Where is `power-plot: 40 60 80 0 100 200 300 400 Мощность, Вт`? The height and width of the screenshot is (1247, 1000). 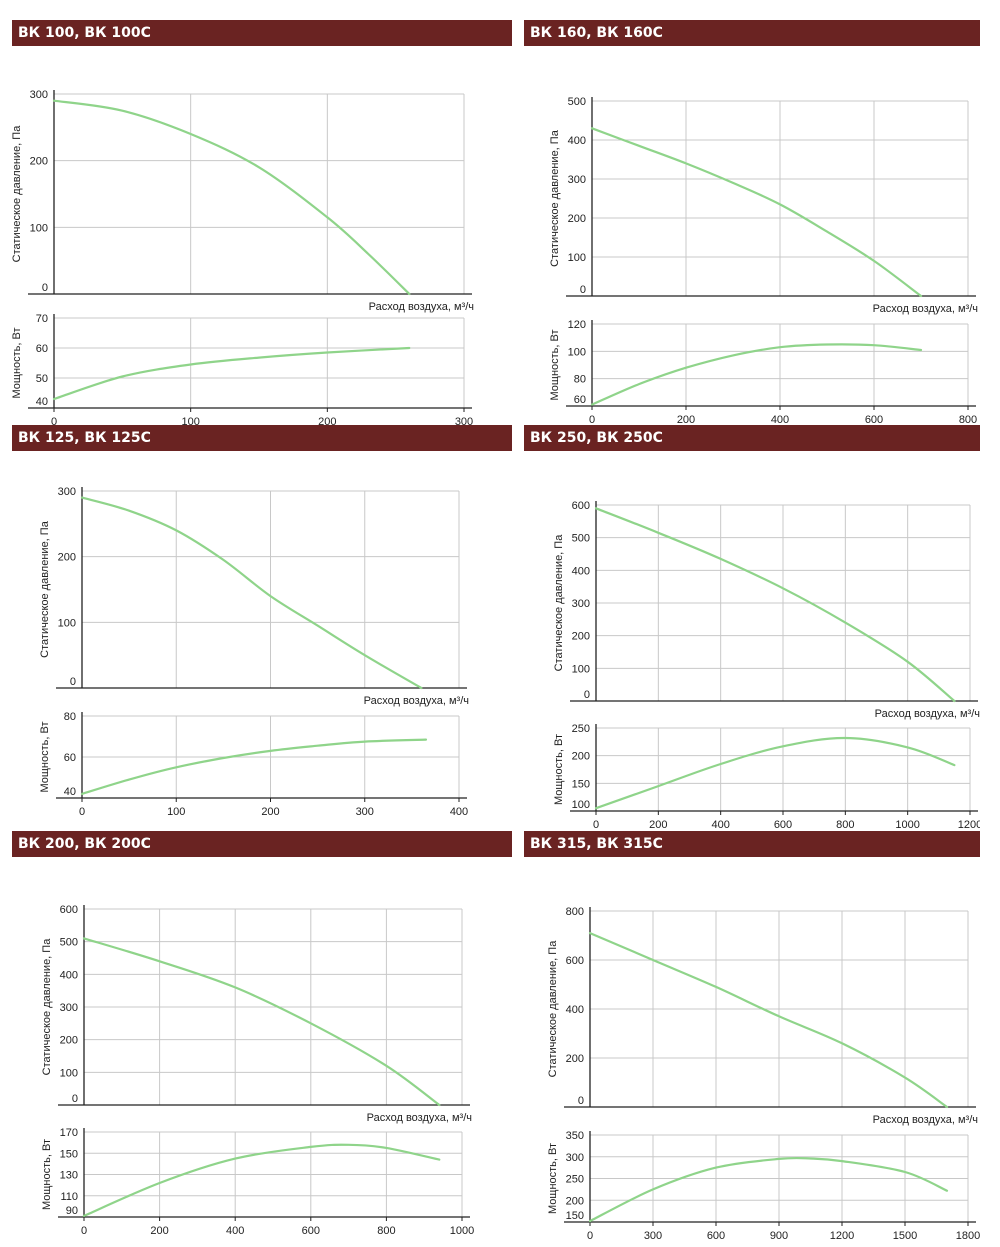 power-plot: 40 60 80 0 100 200 300 400 Мощность, Вт is located at coordinates (253, 764).